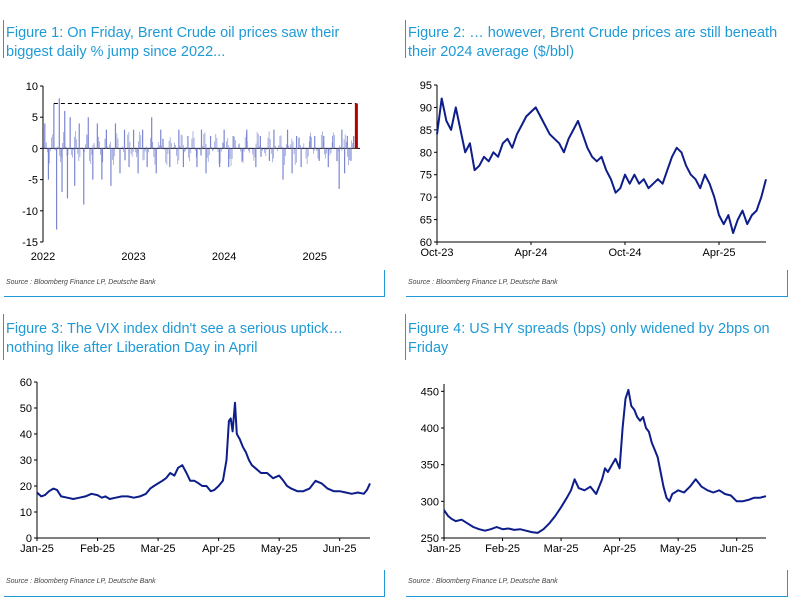 The width and height of the screenshot is (800, 614). Describe the element at coordinates (430, 429) in the screenshot. I see `y-tick-label: 400` at that location.